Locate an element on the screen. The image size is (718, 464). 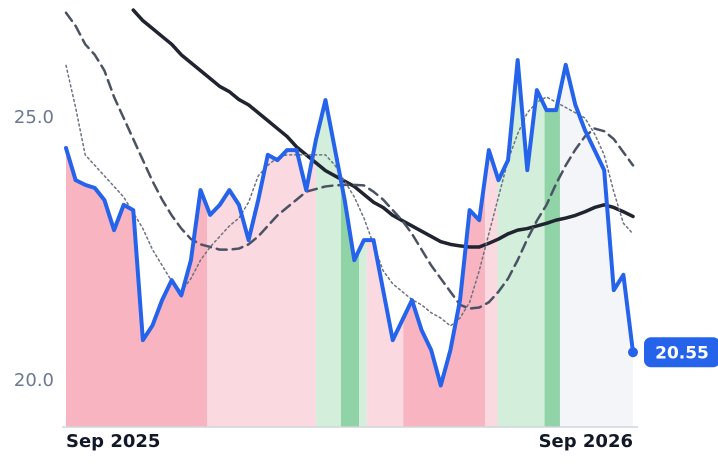
last-value-badge is located at coordinates (681, 352).